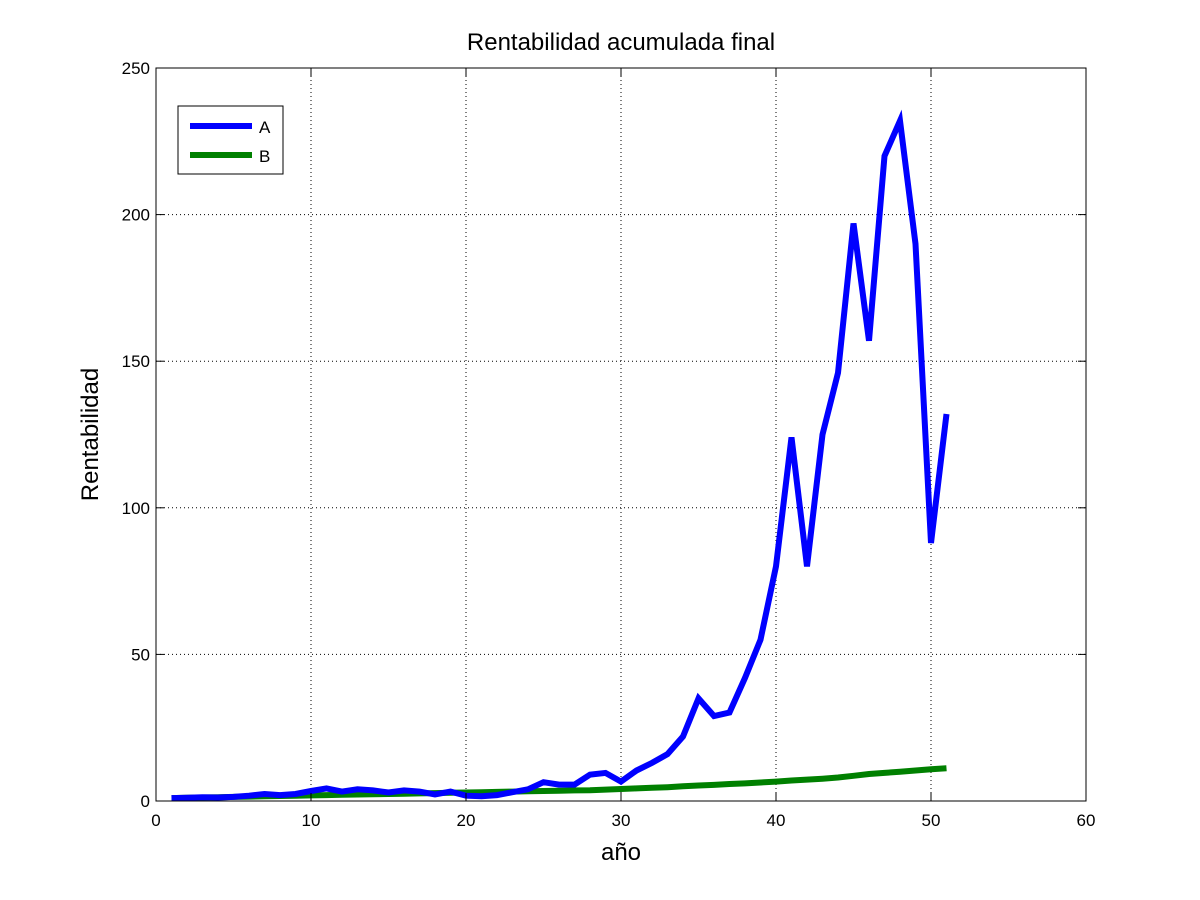 The image size is (1200, 900). I want to click on y-tick-label: 250, so click(136, 68).